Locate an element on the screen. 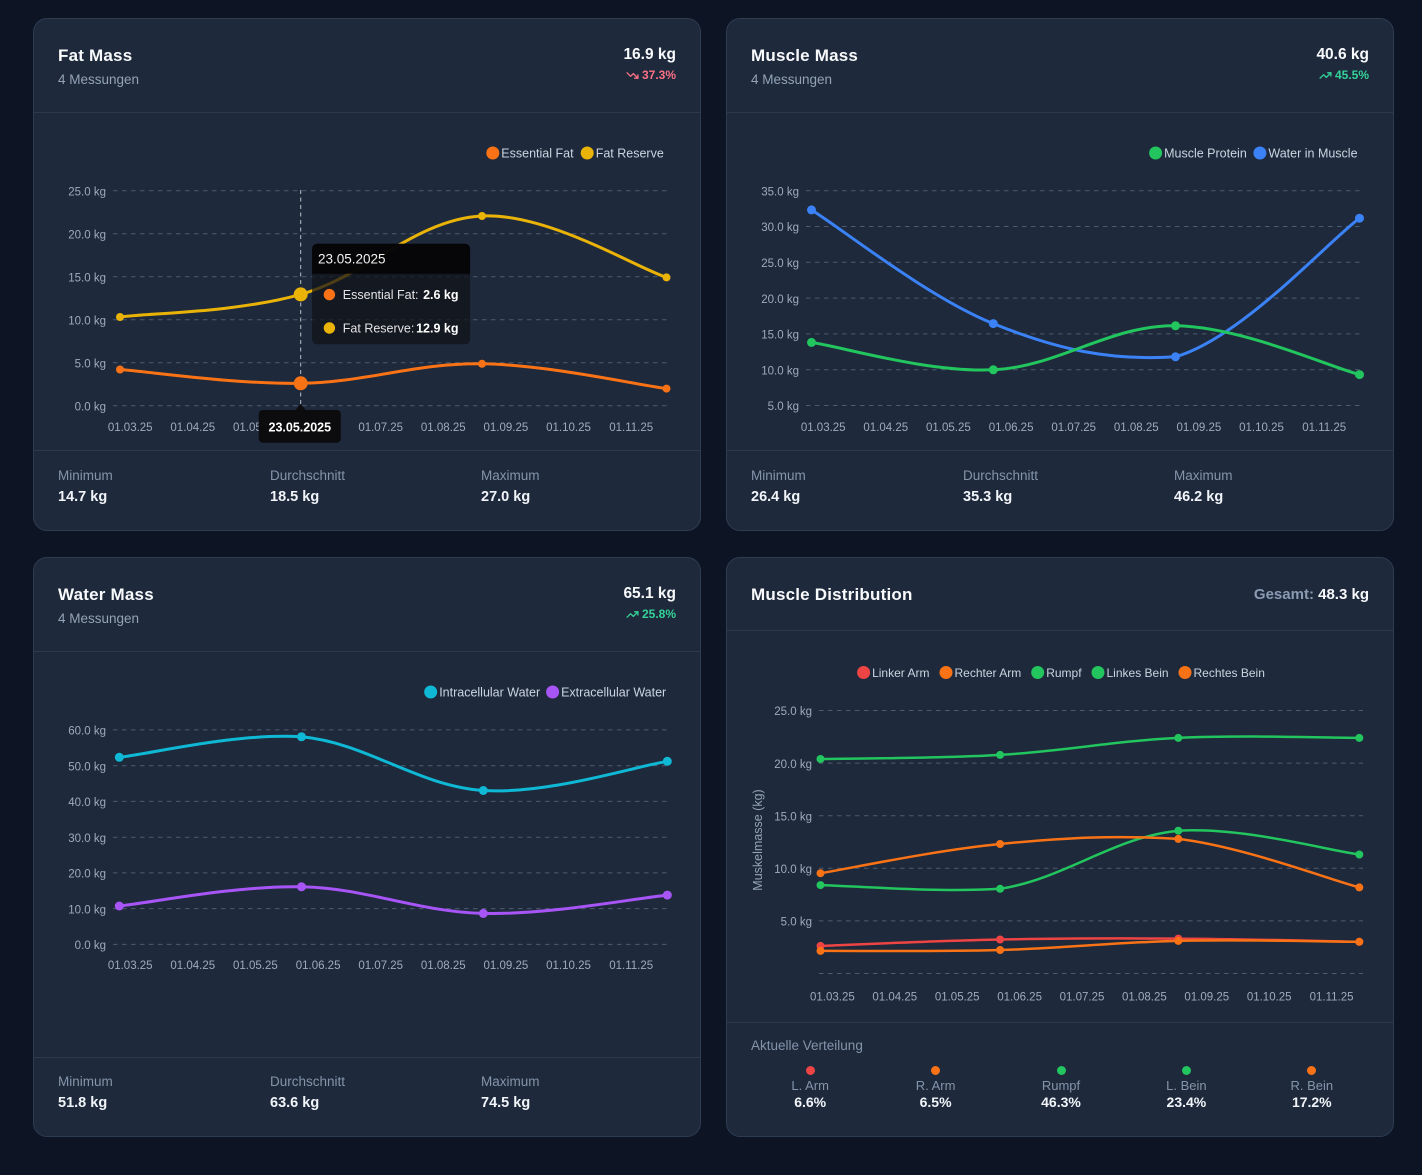 The image size is (1422, 1175). svg-text: Muscle Protein is located at coordinates (1205, 153).